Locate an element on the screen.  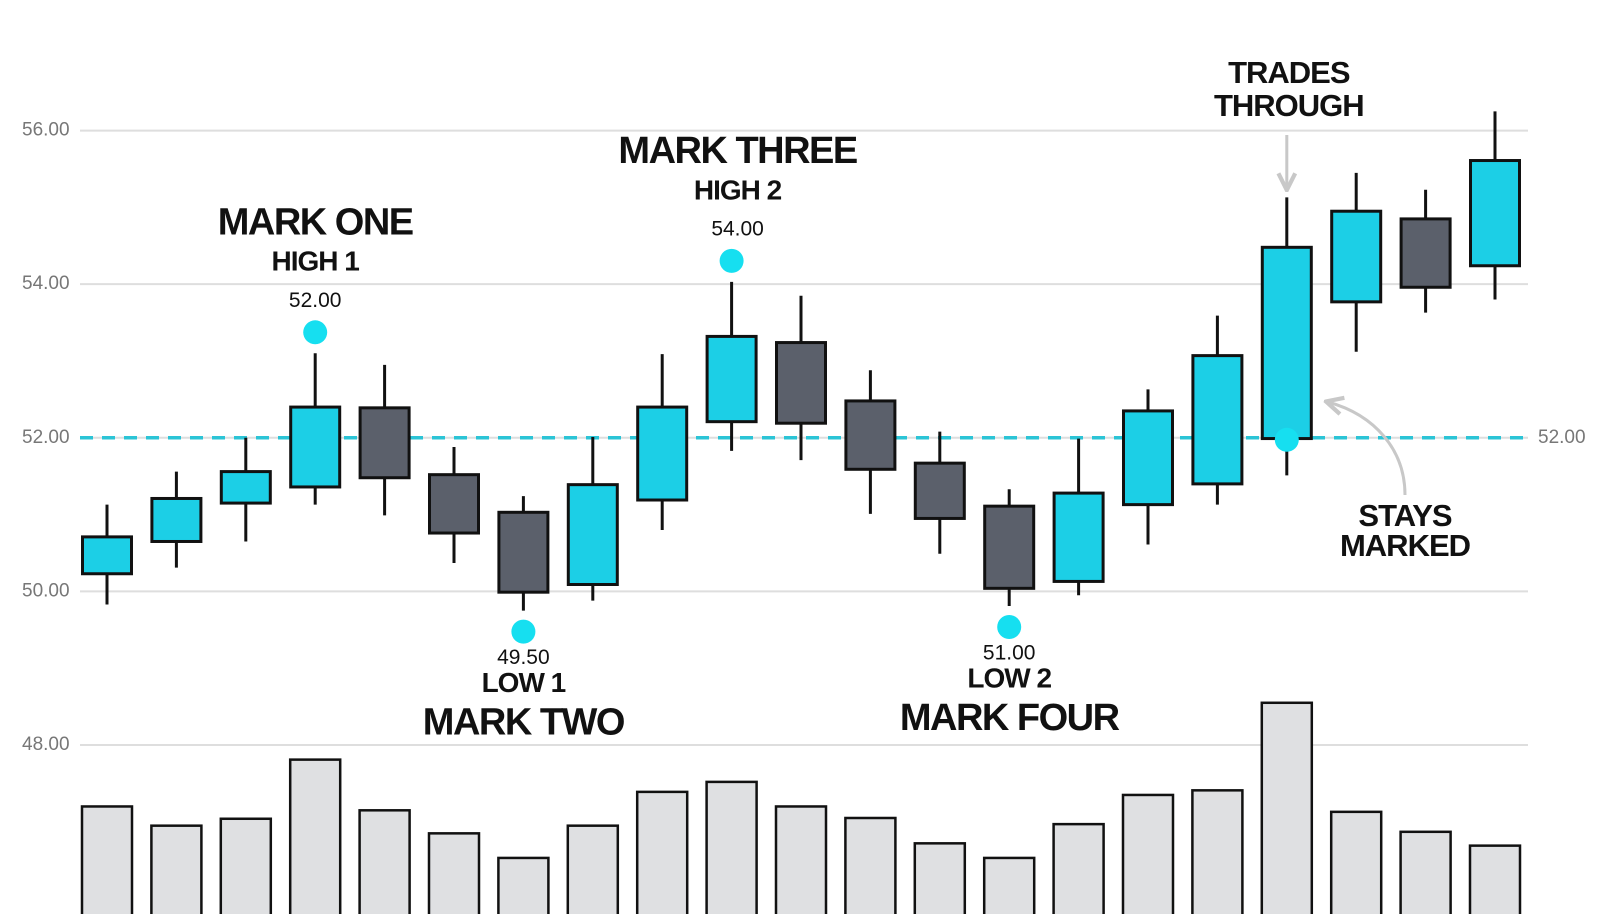
annotation-value: 52.00 is located at coordinates (315, 300).